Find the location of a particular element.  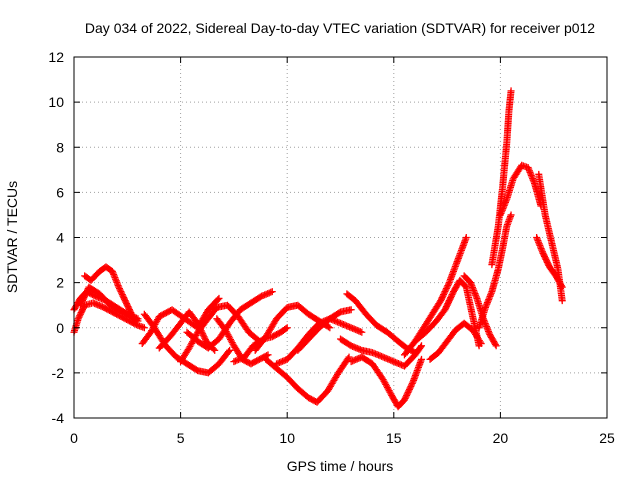

y-tick-label: 0 is located at coordinates (60, 328).